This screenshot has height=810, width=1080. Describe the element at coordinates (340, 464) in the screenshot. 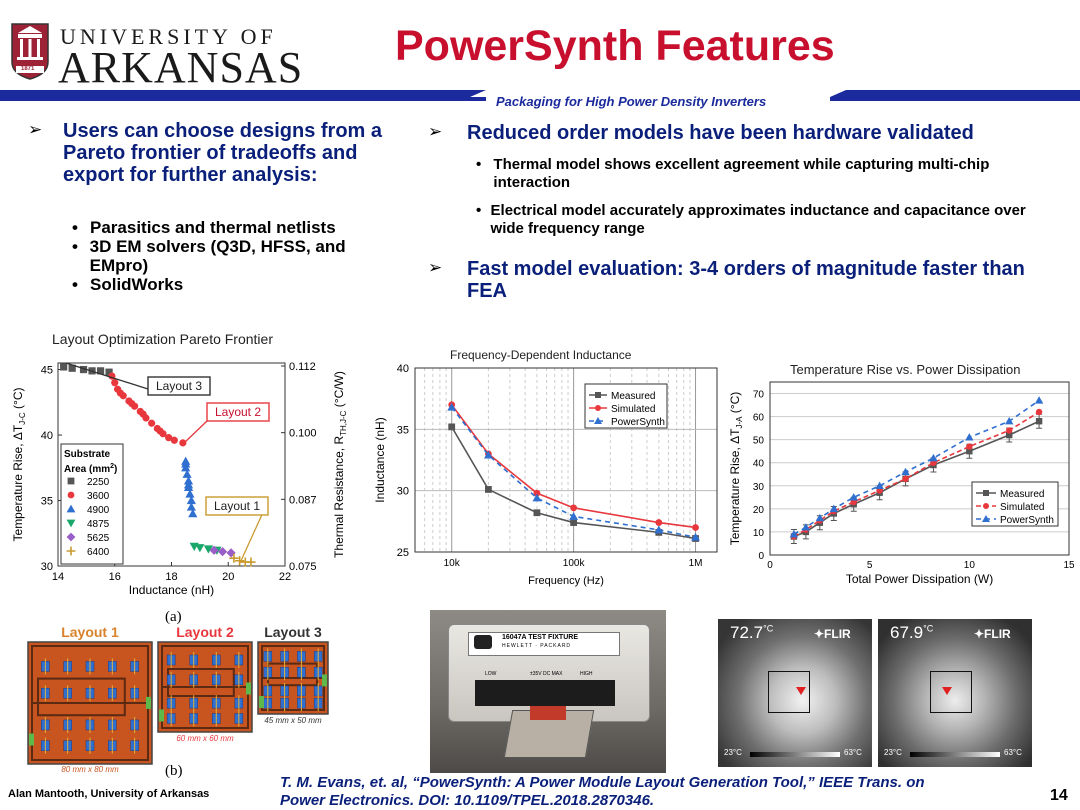

I see `y2-axis-label: Thermal Resistance, RTH,J-C (°C/W)` at that location.